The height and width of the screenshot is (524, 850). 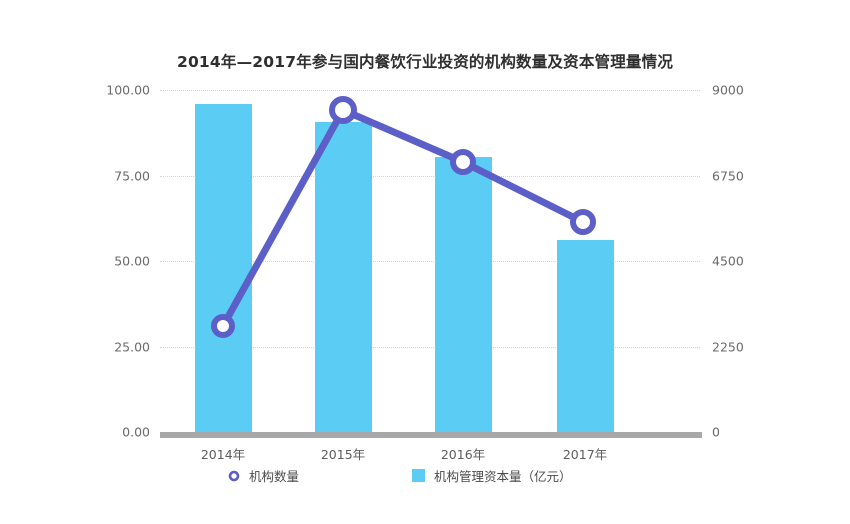 I want to click on x-axis-baseline, so click(x=431, y=435).